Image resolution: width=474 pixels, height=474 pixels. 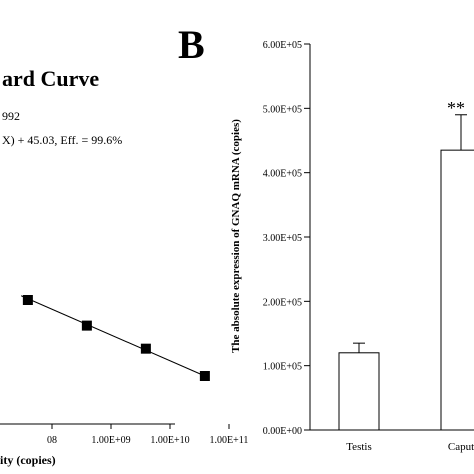 I want to click on panel-b-y-tick-label: 1.00E+05, so click(x=282, y=367).